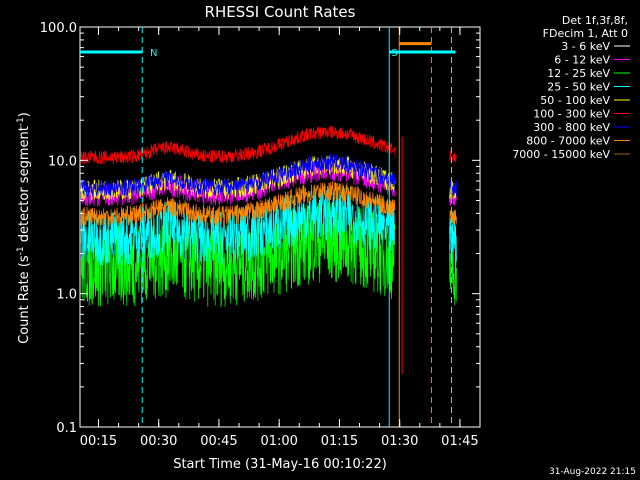 This screenshot has width=640, height=480. I want to click on legend-label-9: 7000 - 15000 keV, so click(561, 154).